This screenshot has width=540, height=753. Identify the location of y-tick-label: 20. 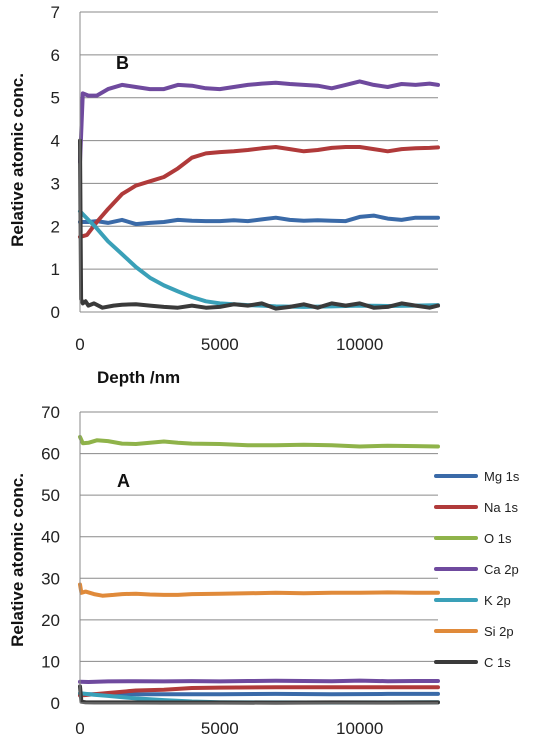
(50, 620).